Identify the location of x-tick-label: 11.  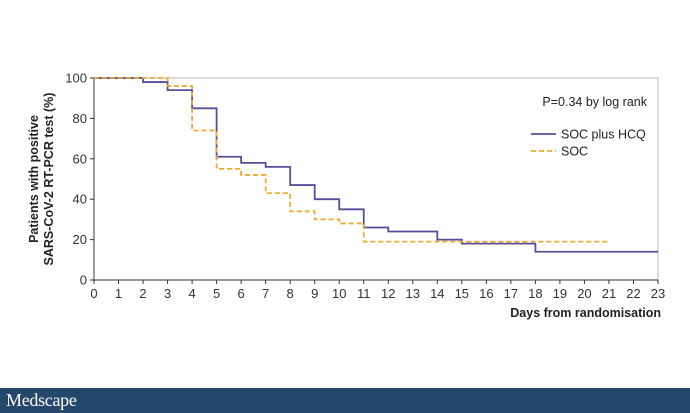
(364, 293).